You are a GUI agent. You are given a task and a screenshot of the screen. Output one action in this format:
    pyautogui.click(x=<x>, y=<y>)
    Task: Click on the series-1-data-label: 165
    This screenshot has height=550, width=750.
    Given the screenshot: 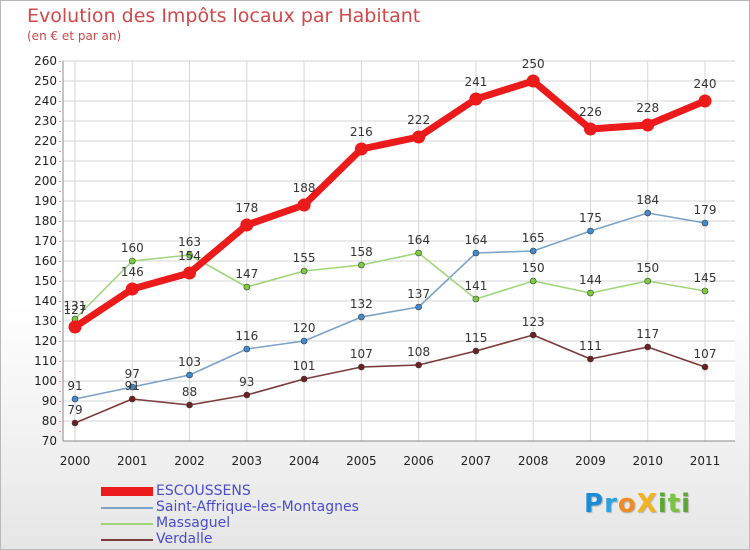 What is the action you would take?
    pyautogui.click(x=533, y=238)
    